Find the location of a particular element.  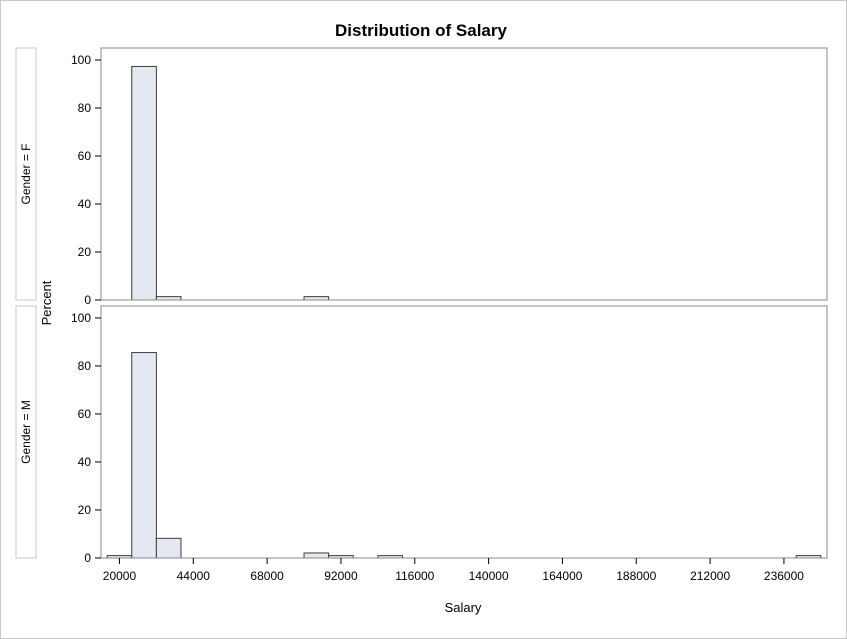

x-tick-label: 140000 is located at coordinates (489, 576).